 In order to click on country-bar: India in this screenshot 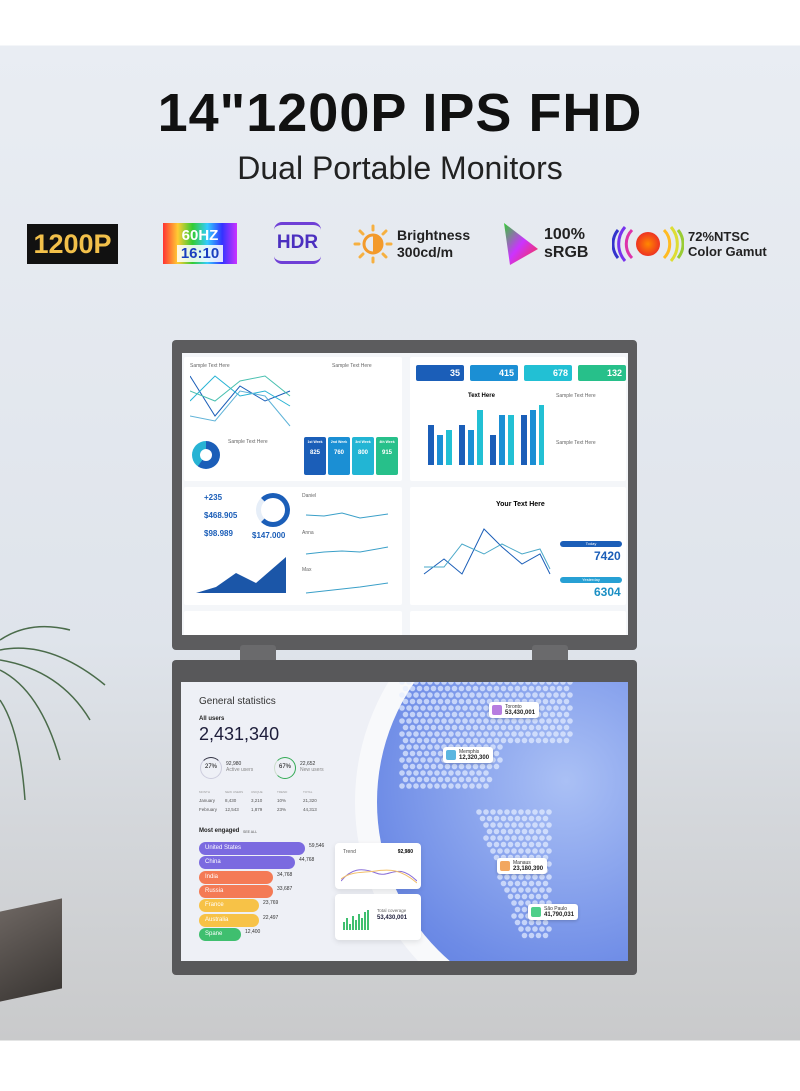, I will do `click(236, 877)`.